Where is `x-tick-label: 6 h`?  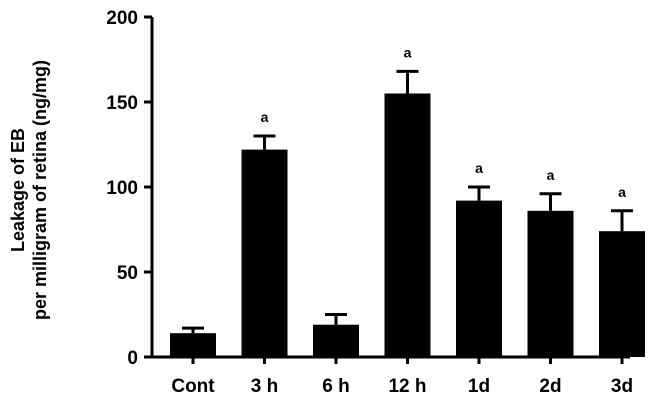
x-tick-label: 6 h is located at coordinates (335, 386).